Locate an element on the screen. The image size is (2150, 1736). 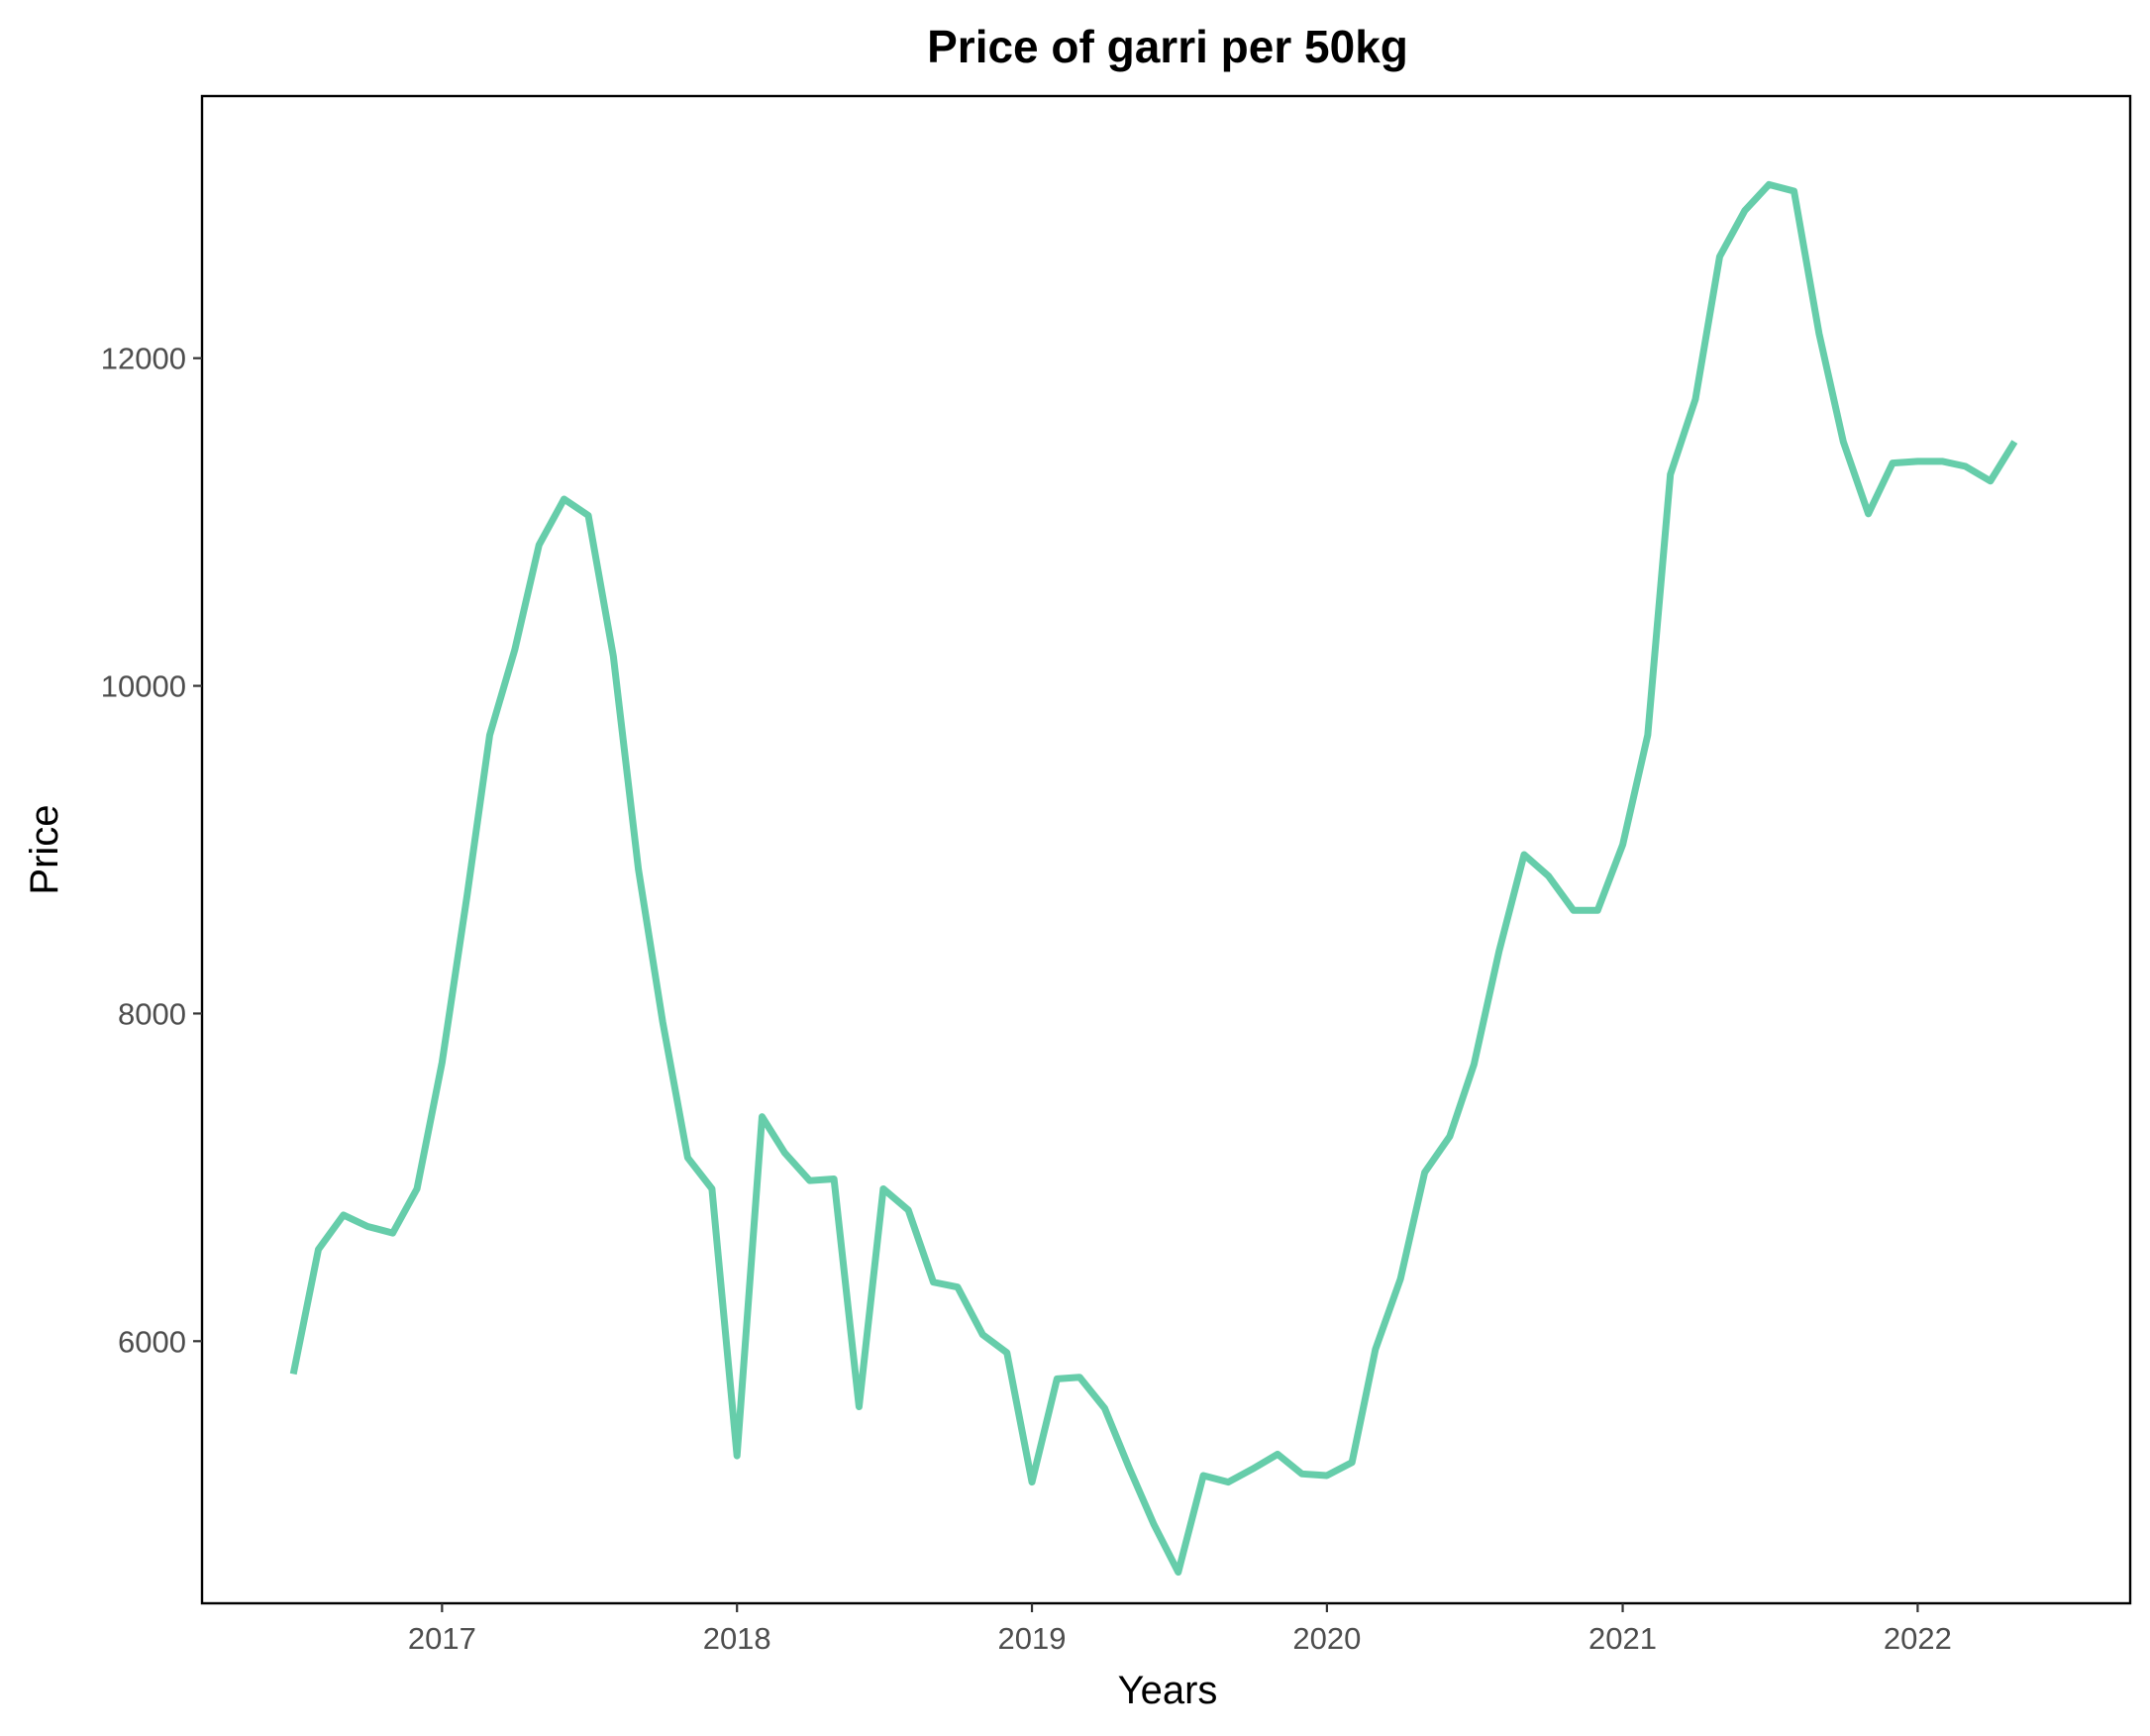
x-tick-label: 2020 is located at coordinates (1326, 1638).